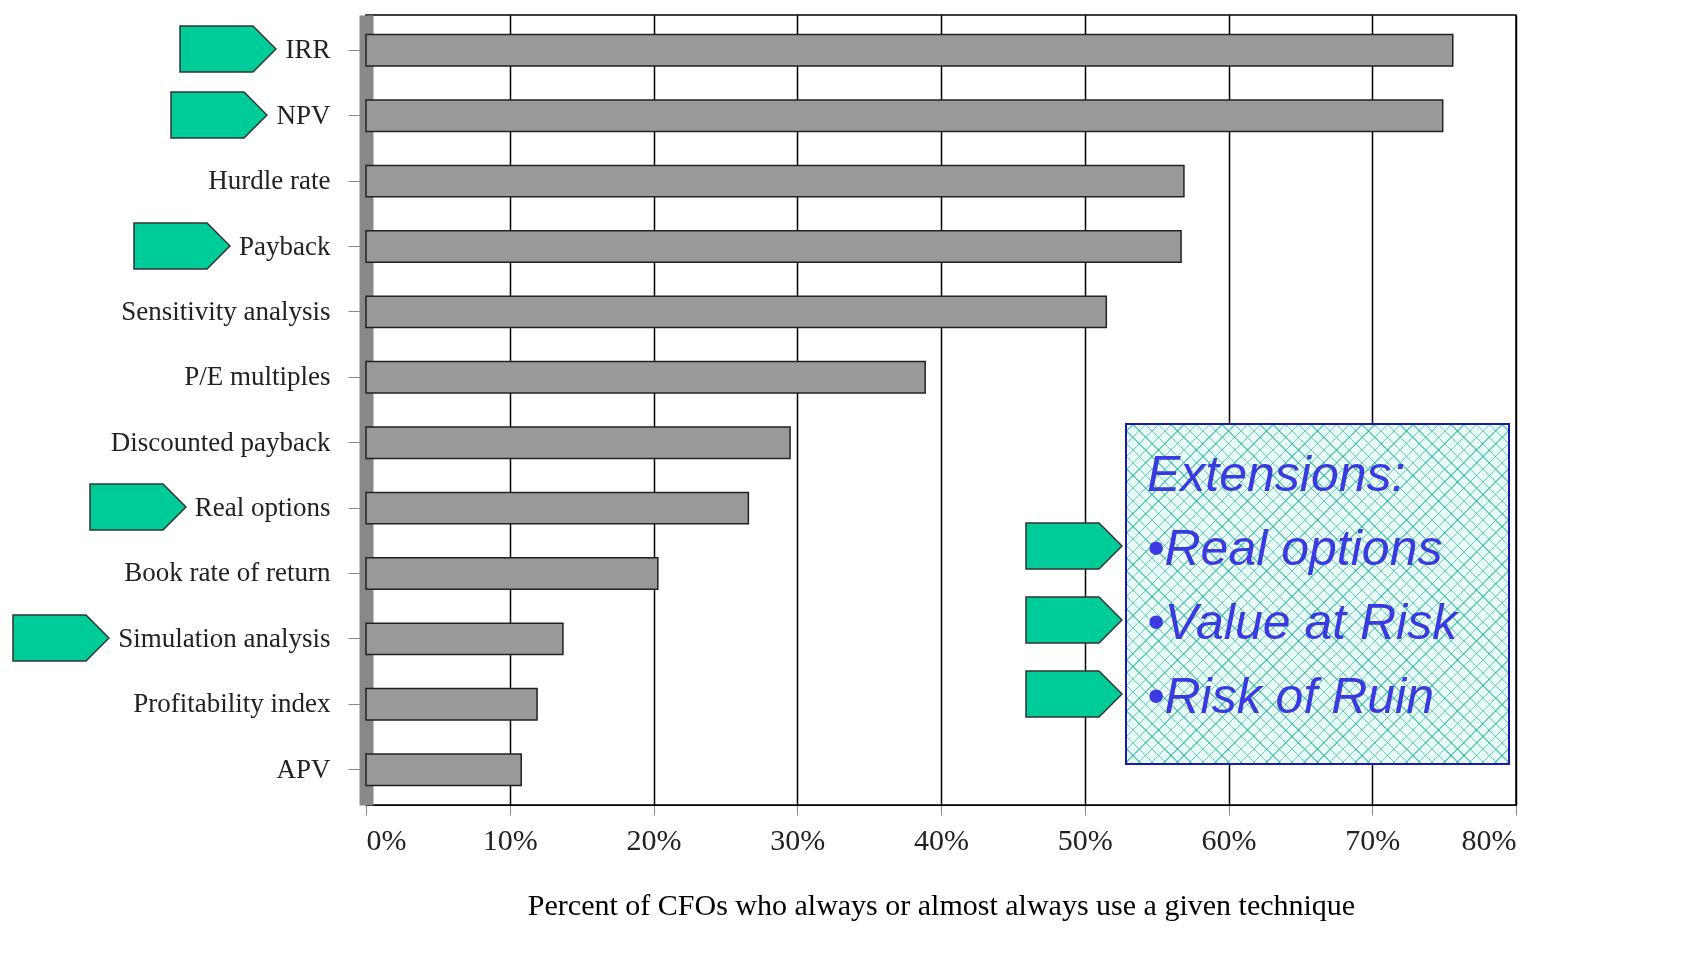 The image size is (1683, 972). I want to click on x-tick-label: 40%, so click(941, 839).